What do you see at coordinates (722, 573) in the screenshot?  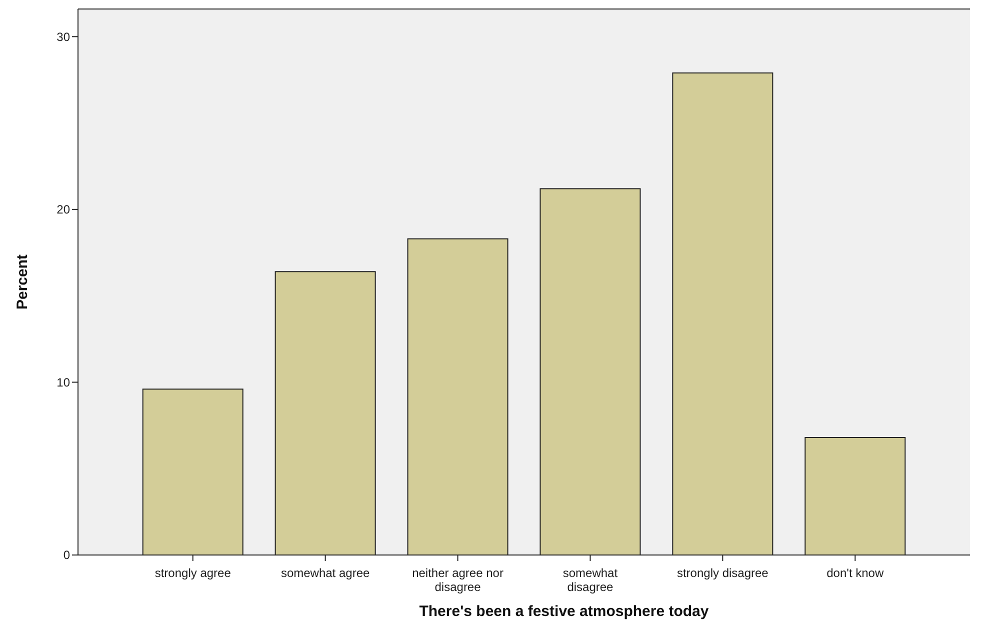 I see `x-tick-label: strongly disagree` at bounding box center [722, 573].